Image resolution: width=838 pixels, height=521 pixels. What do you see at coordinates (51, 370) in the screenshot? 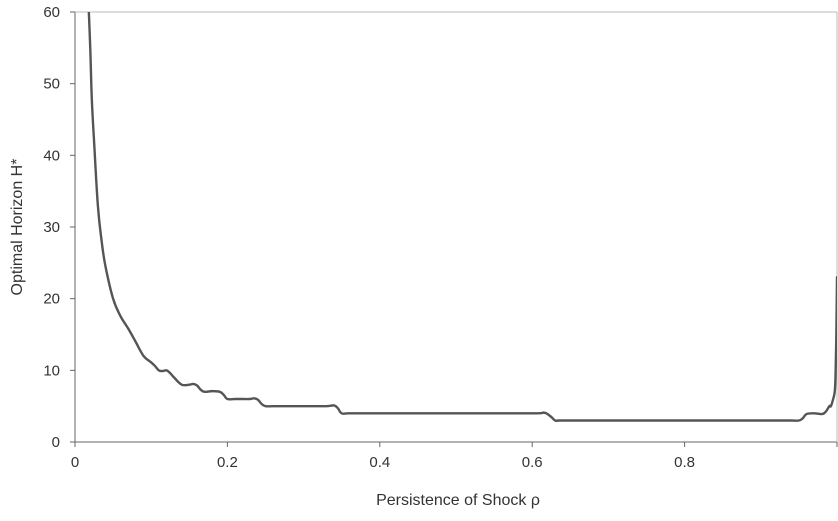
I see `y-tick-label: 10` at bounding box center [51, 370].